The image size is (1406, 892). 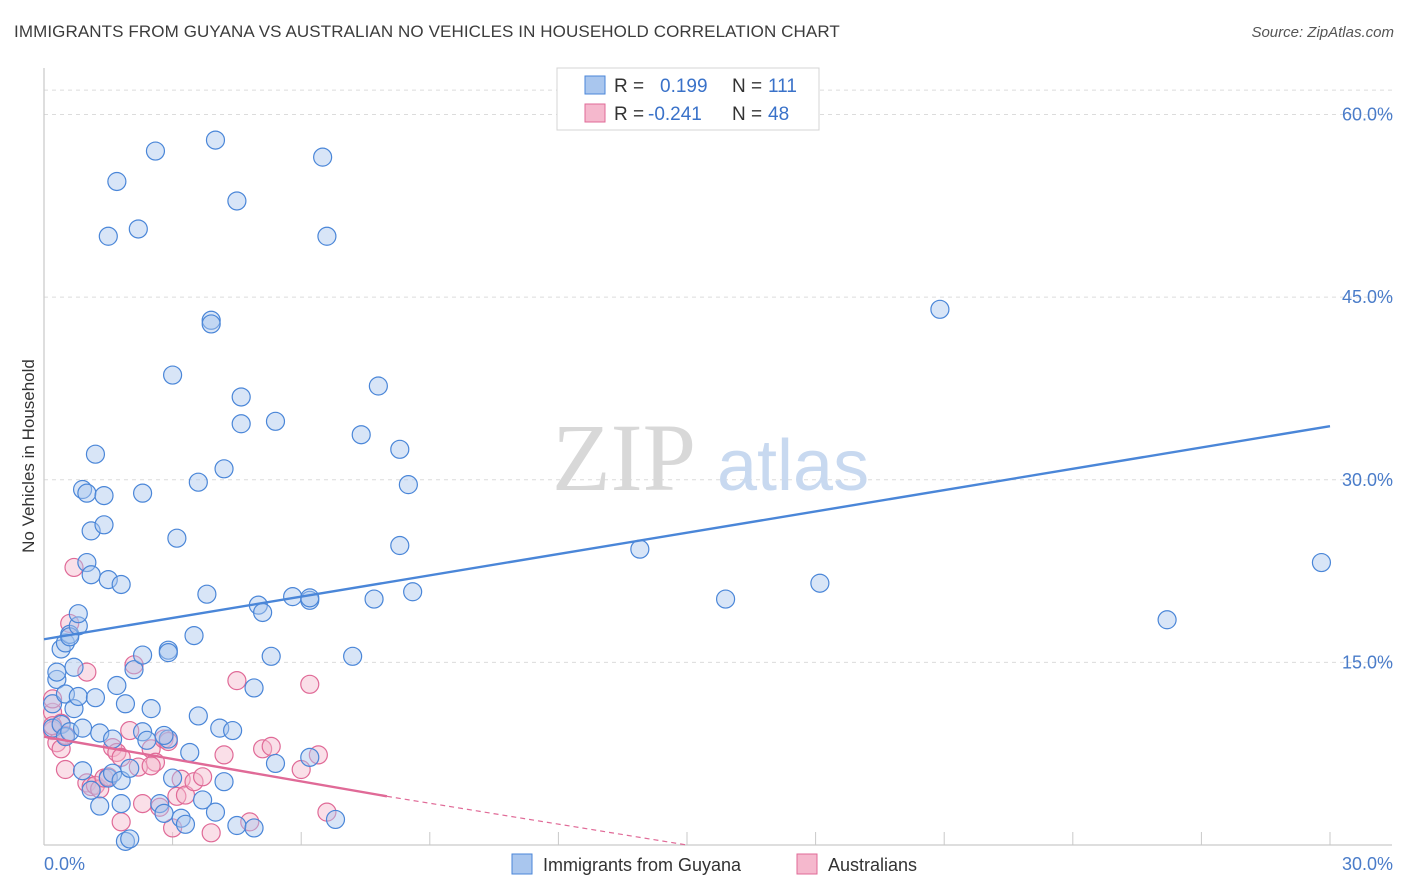 I want to click on y-axis-label: No Vehicles in Household, so click(x=28, y=456).